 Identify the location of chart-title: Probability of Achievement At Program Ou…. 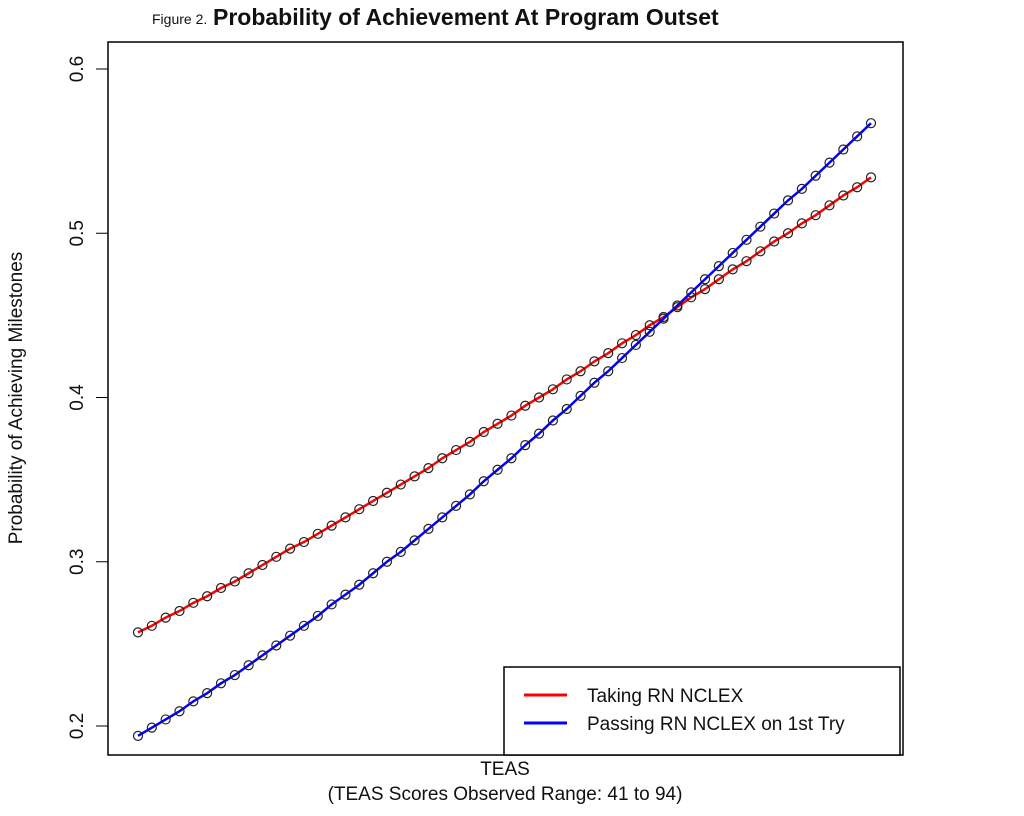
(466, 17).